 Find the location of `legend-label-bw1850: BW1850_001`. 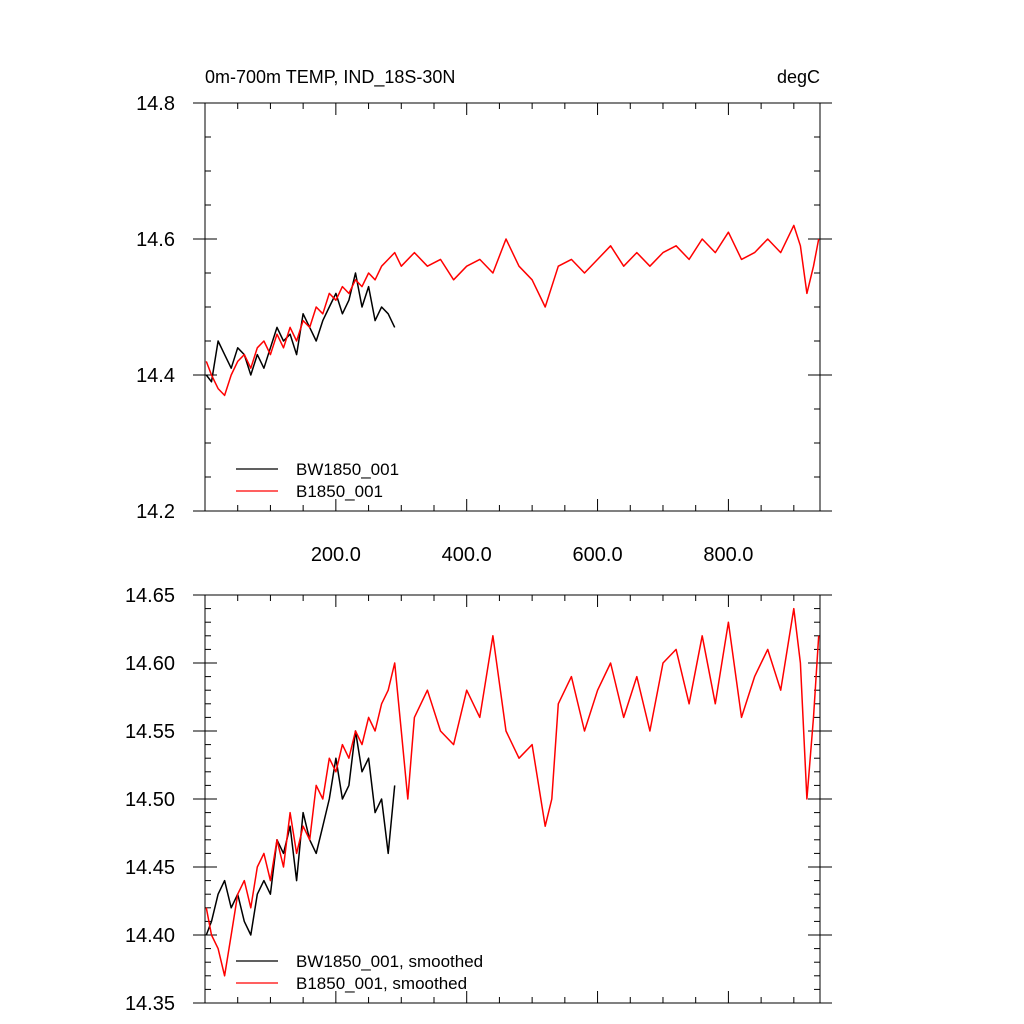

legend-label-bw1850: BW1850_001 is located at coordinates (347, 469).